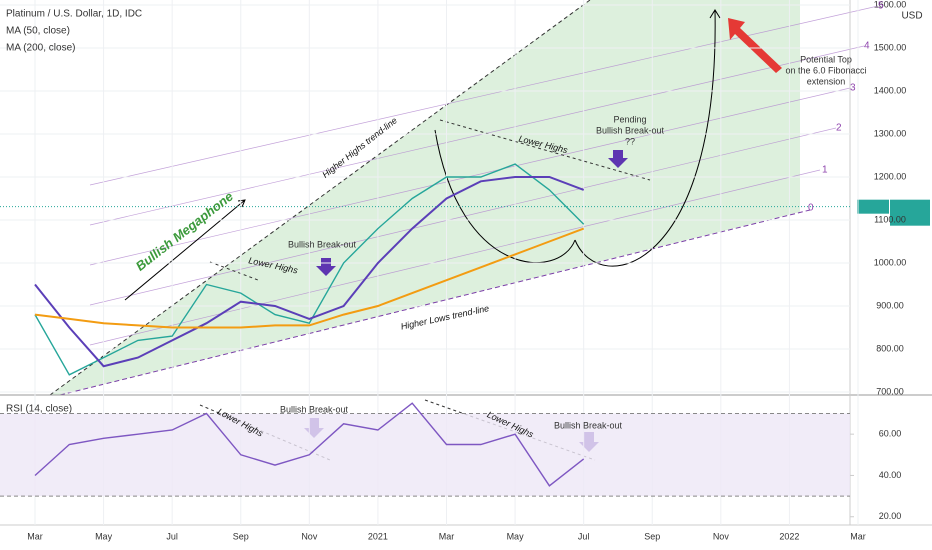  I want to click on fib-label: 1, so click(825, 170).